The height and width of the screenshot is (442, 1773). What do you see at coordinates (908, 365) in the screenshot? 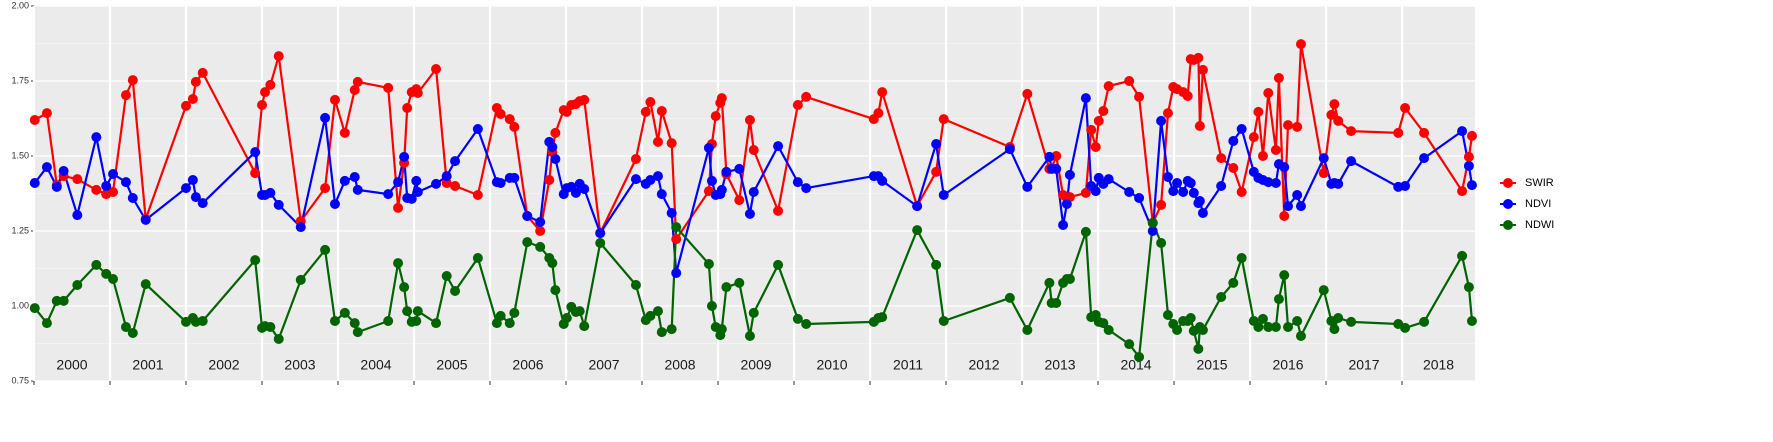
I see `year-label: 2011` at bounding box center [908, 365].